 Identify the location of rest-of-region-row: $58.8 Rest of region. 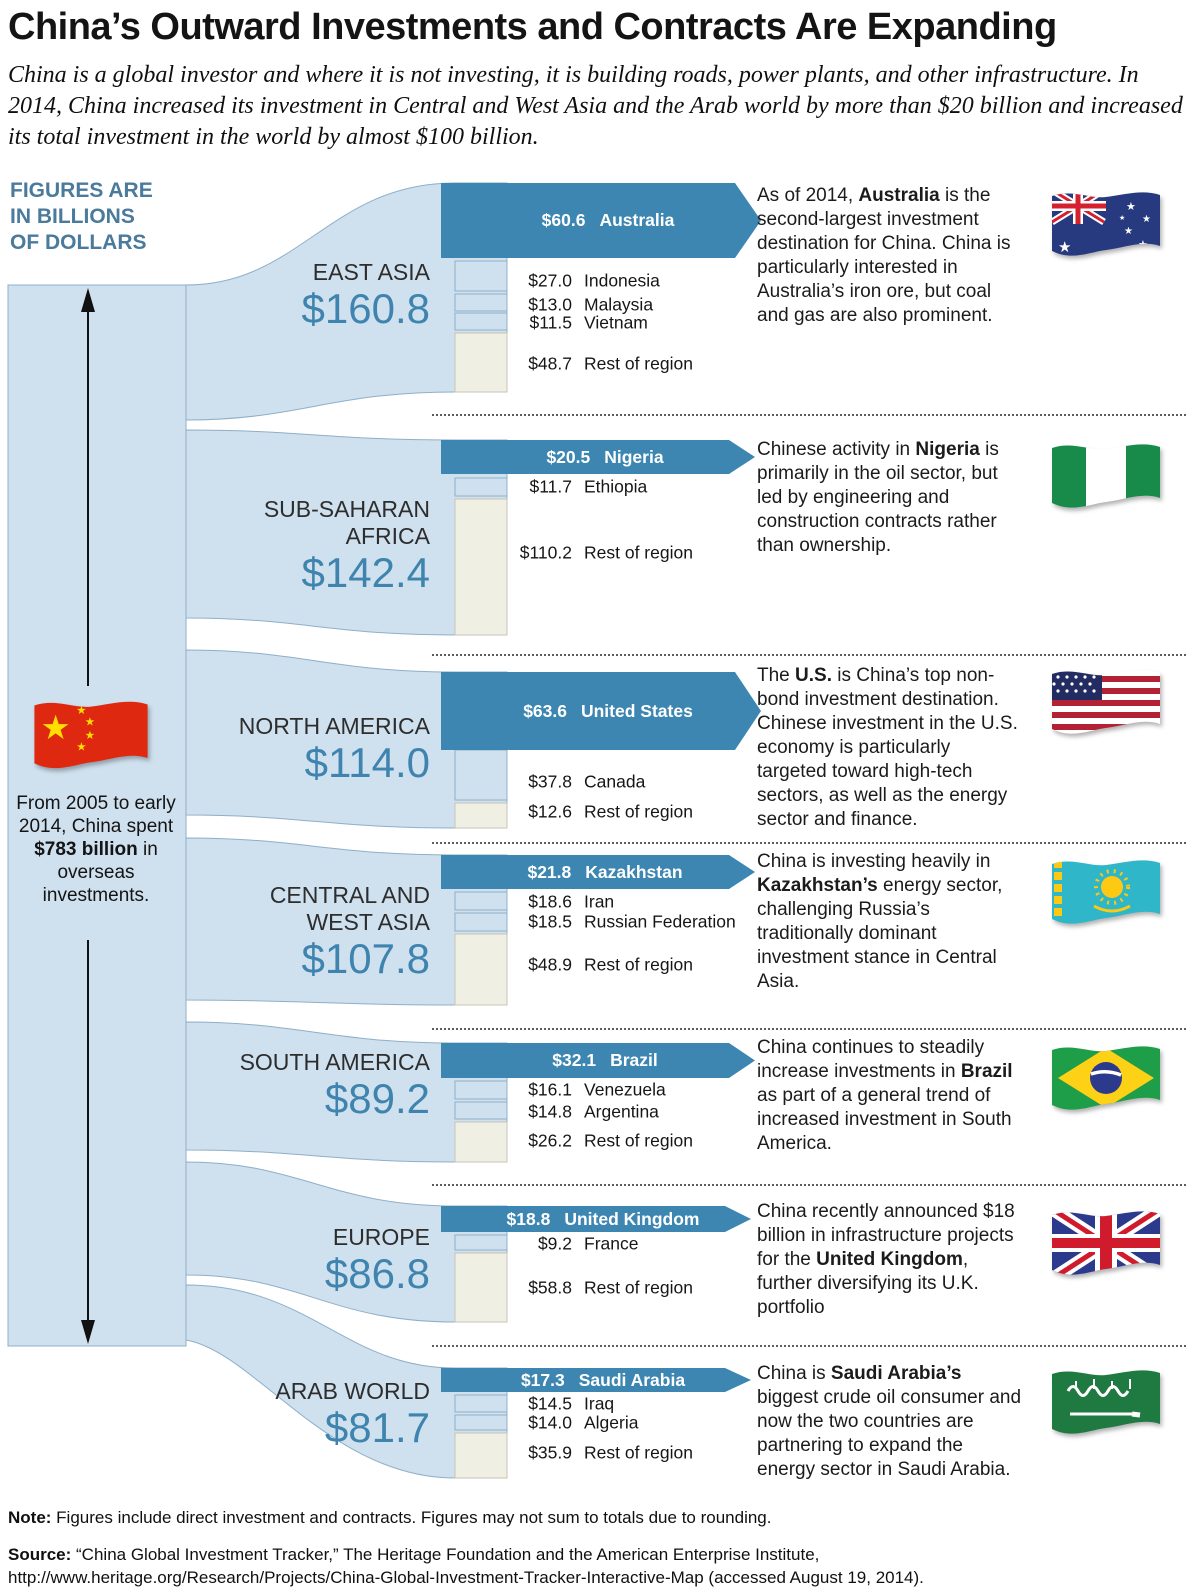
(610, 1287).